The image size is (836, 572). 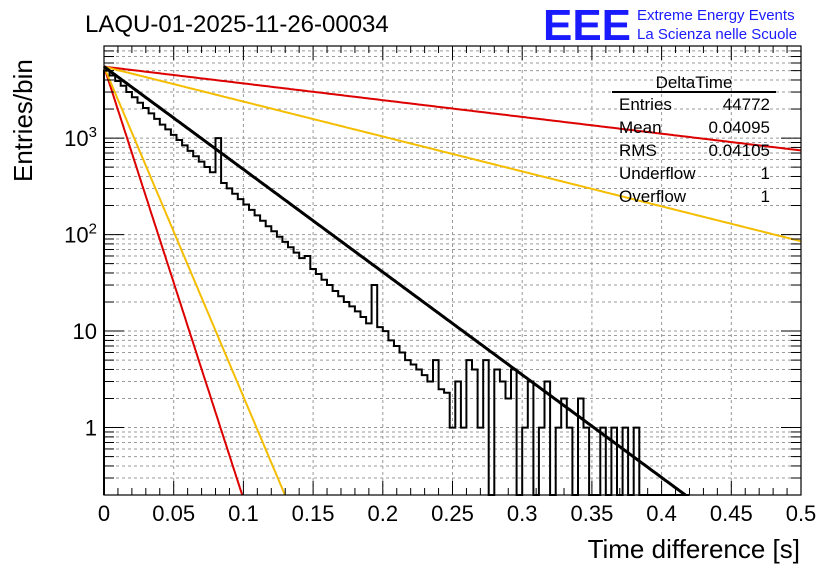 What do you see at coordinates (587, 25) in the screenshot?
I see `logo-mark: EEE` at bounding box center [587, 25].